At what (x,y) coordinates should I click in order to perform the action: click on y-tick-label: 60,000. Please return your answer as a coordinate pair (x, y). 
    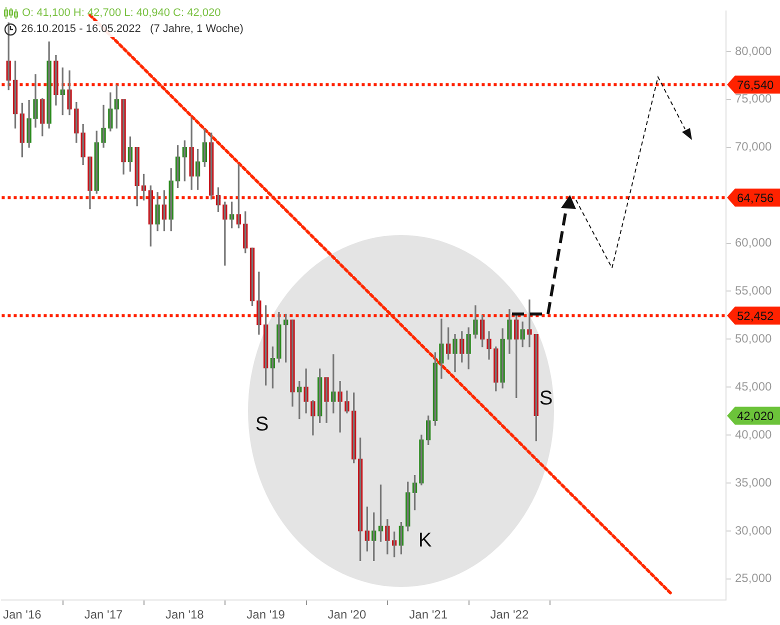
    Looking at the image, I should click on (753, 243).